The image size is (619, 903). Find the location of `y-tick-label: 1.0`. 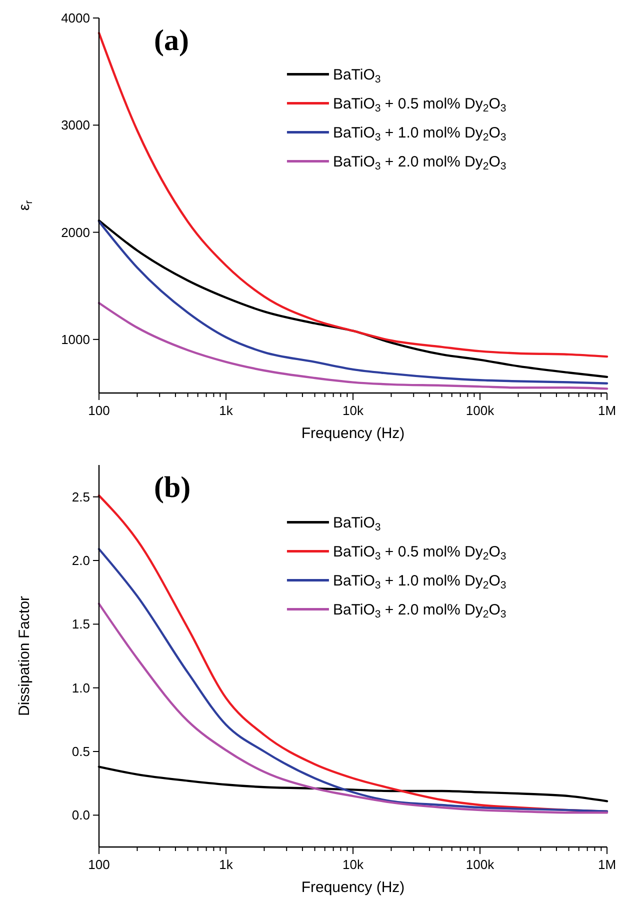

y-tick-label: 1.0 is located at coordinates (81, 688).